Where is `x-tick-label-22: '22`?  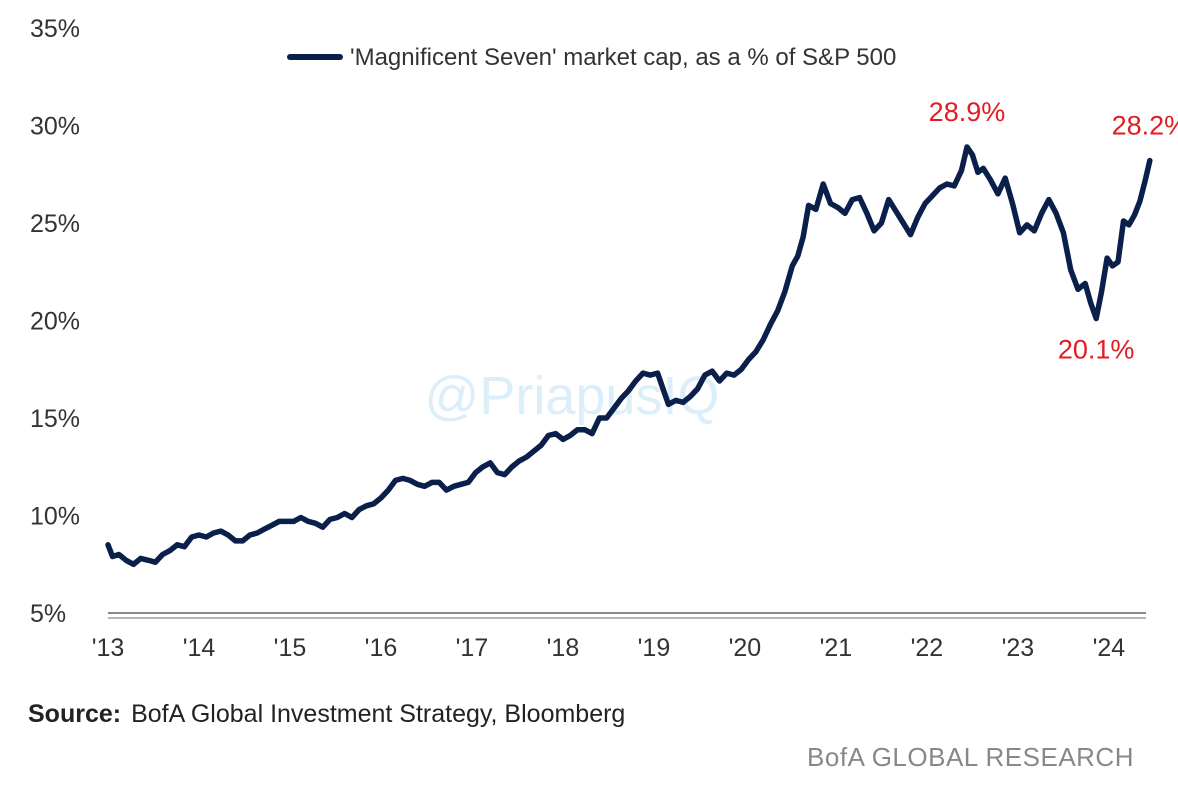 x-tick-label-22: '22 is located at coordinates (927, 648).